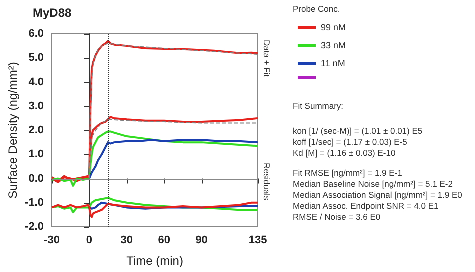 This screenshot has height=272, width=475. I want to click on x-tick-label: -30, so click(52, 240).